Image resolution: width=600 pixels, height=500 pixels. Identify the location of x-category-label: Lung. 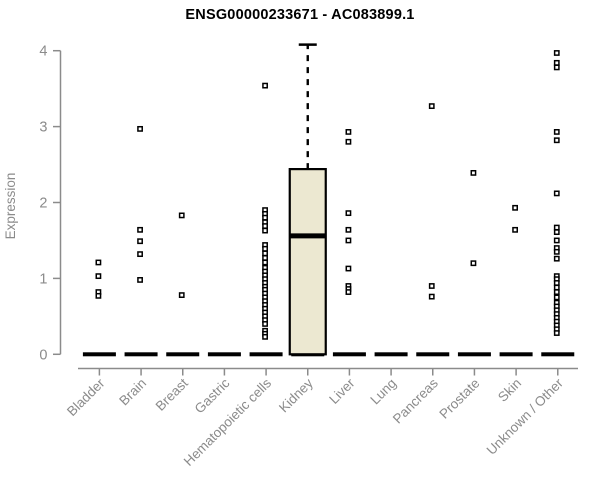
(383, 392).